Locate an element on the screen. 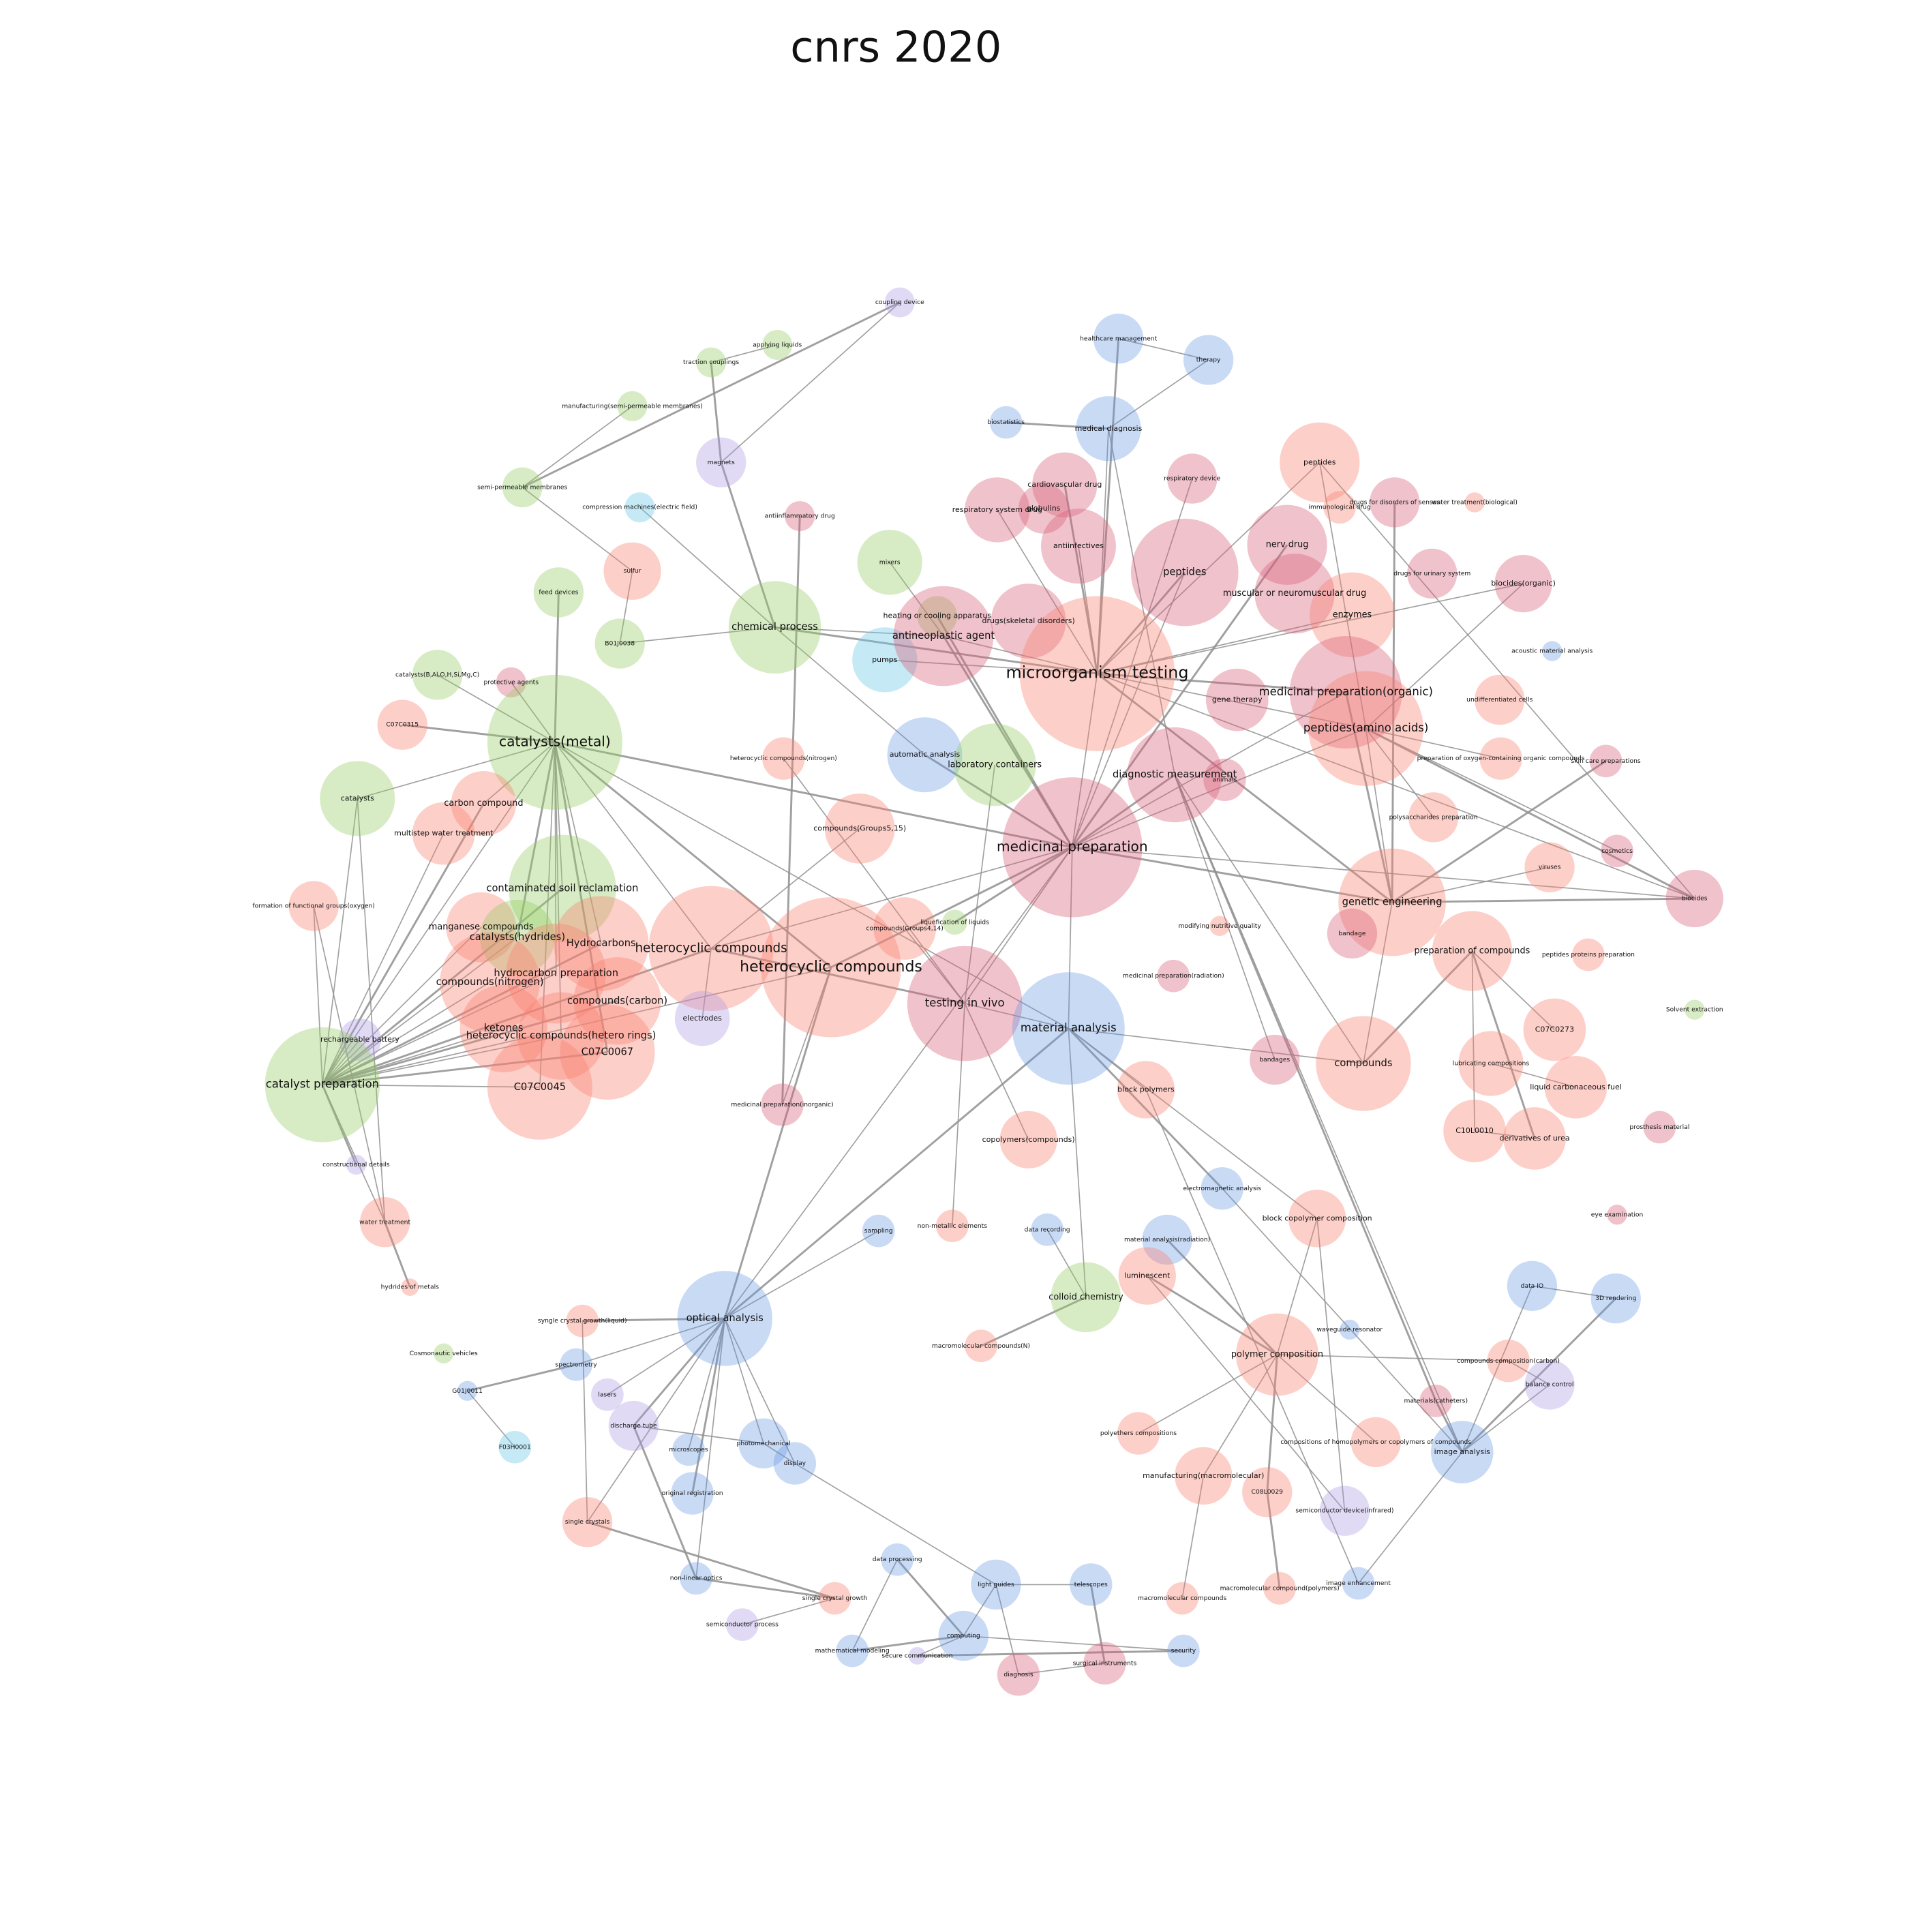 The width and height of the screenshot is (1932, 1932). node-label: compounds(nitrogen) is located at coordinates (490, 982).